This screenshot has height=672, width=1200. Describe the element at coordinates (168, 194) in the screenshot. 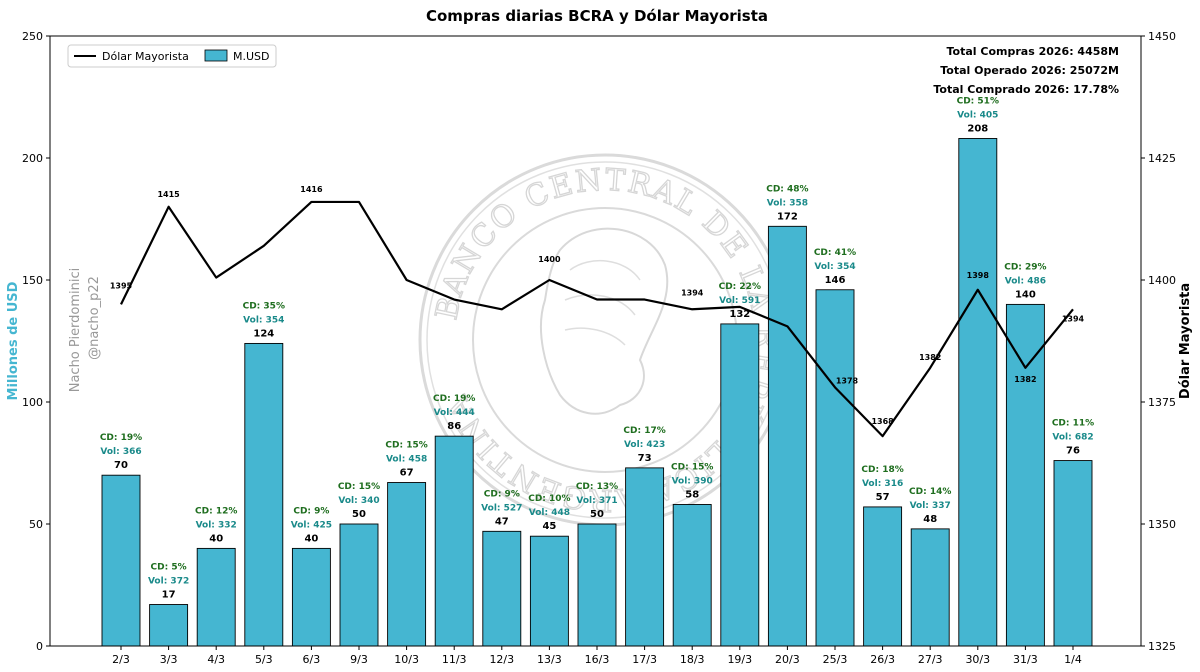

I see `line-point-label: 1415` at that location.